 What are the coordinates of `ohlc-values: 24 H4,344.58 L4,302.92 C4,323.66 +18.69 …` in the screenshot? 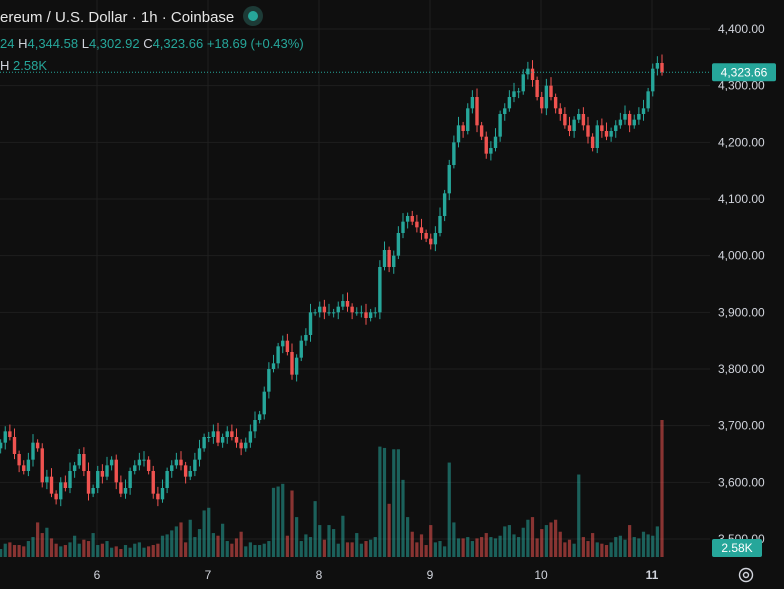 It's located at (152, 43).